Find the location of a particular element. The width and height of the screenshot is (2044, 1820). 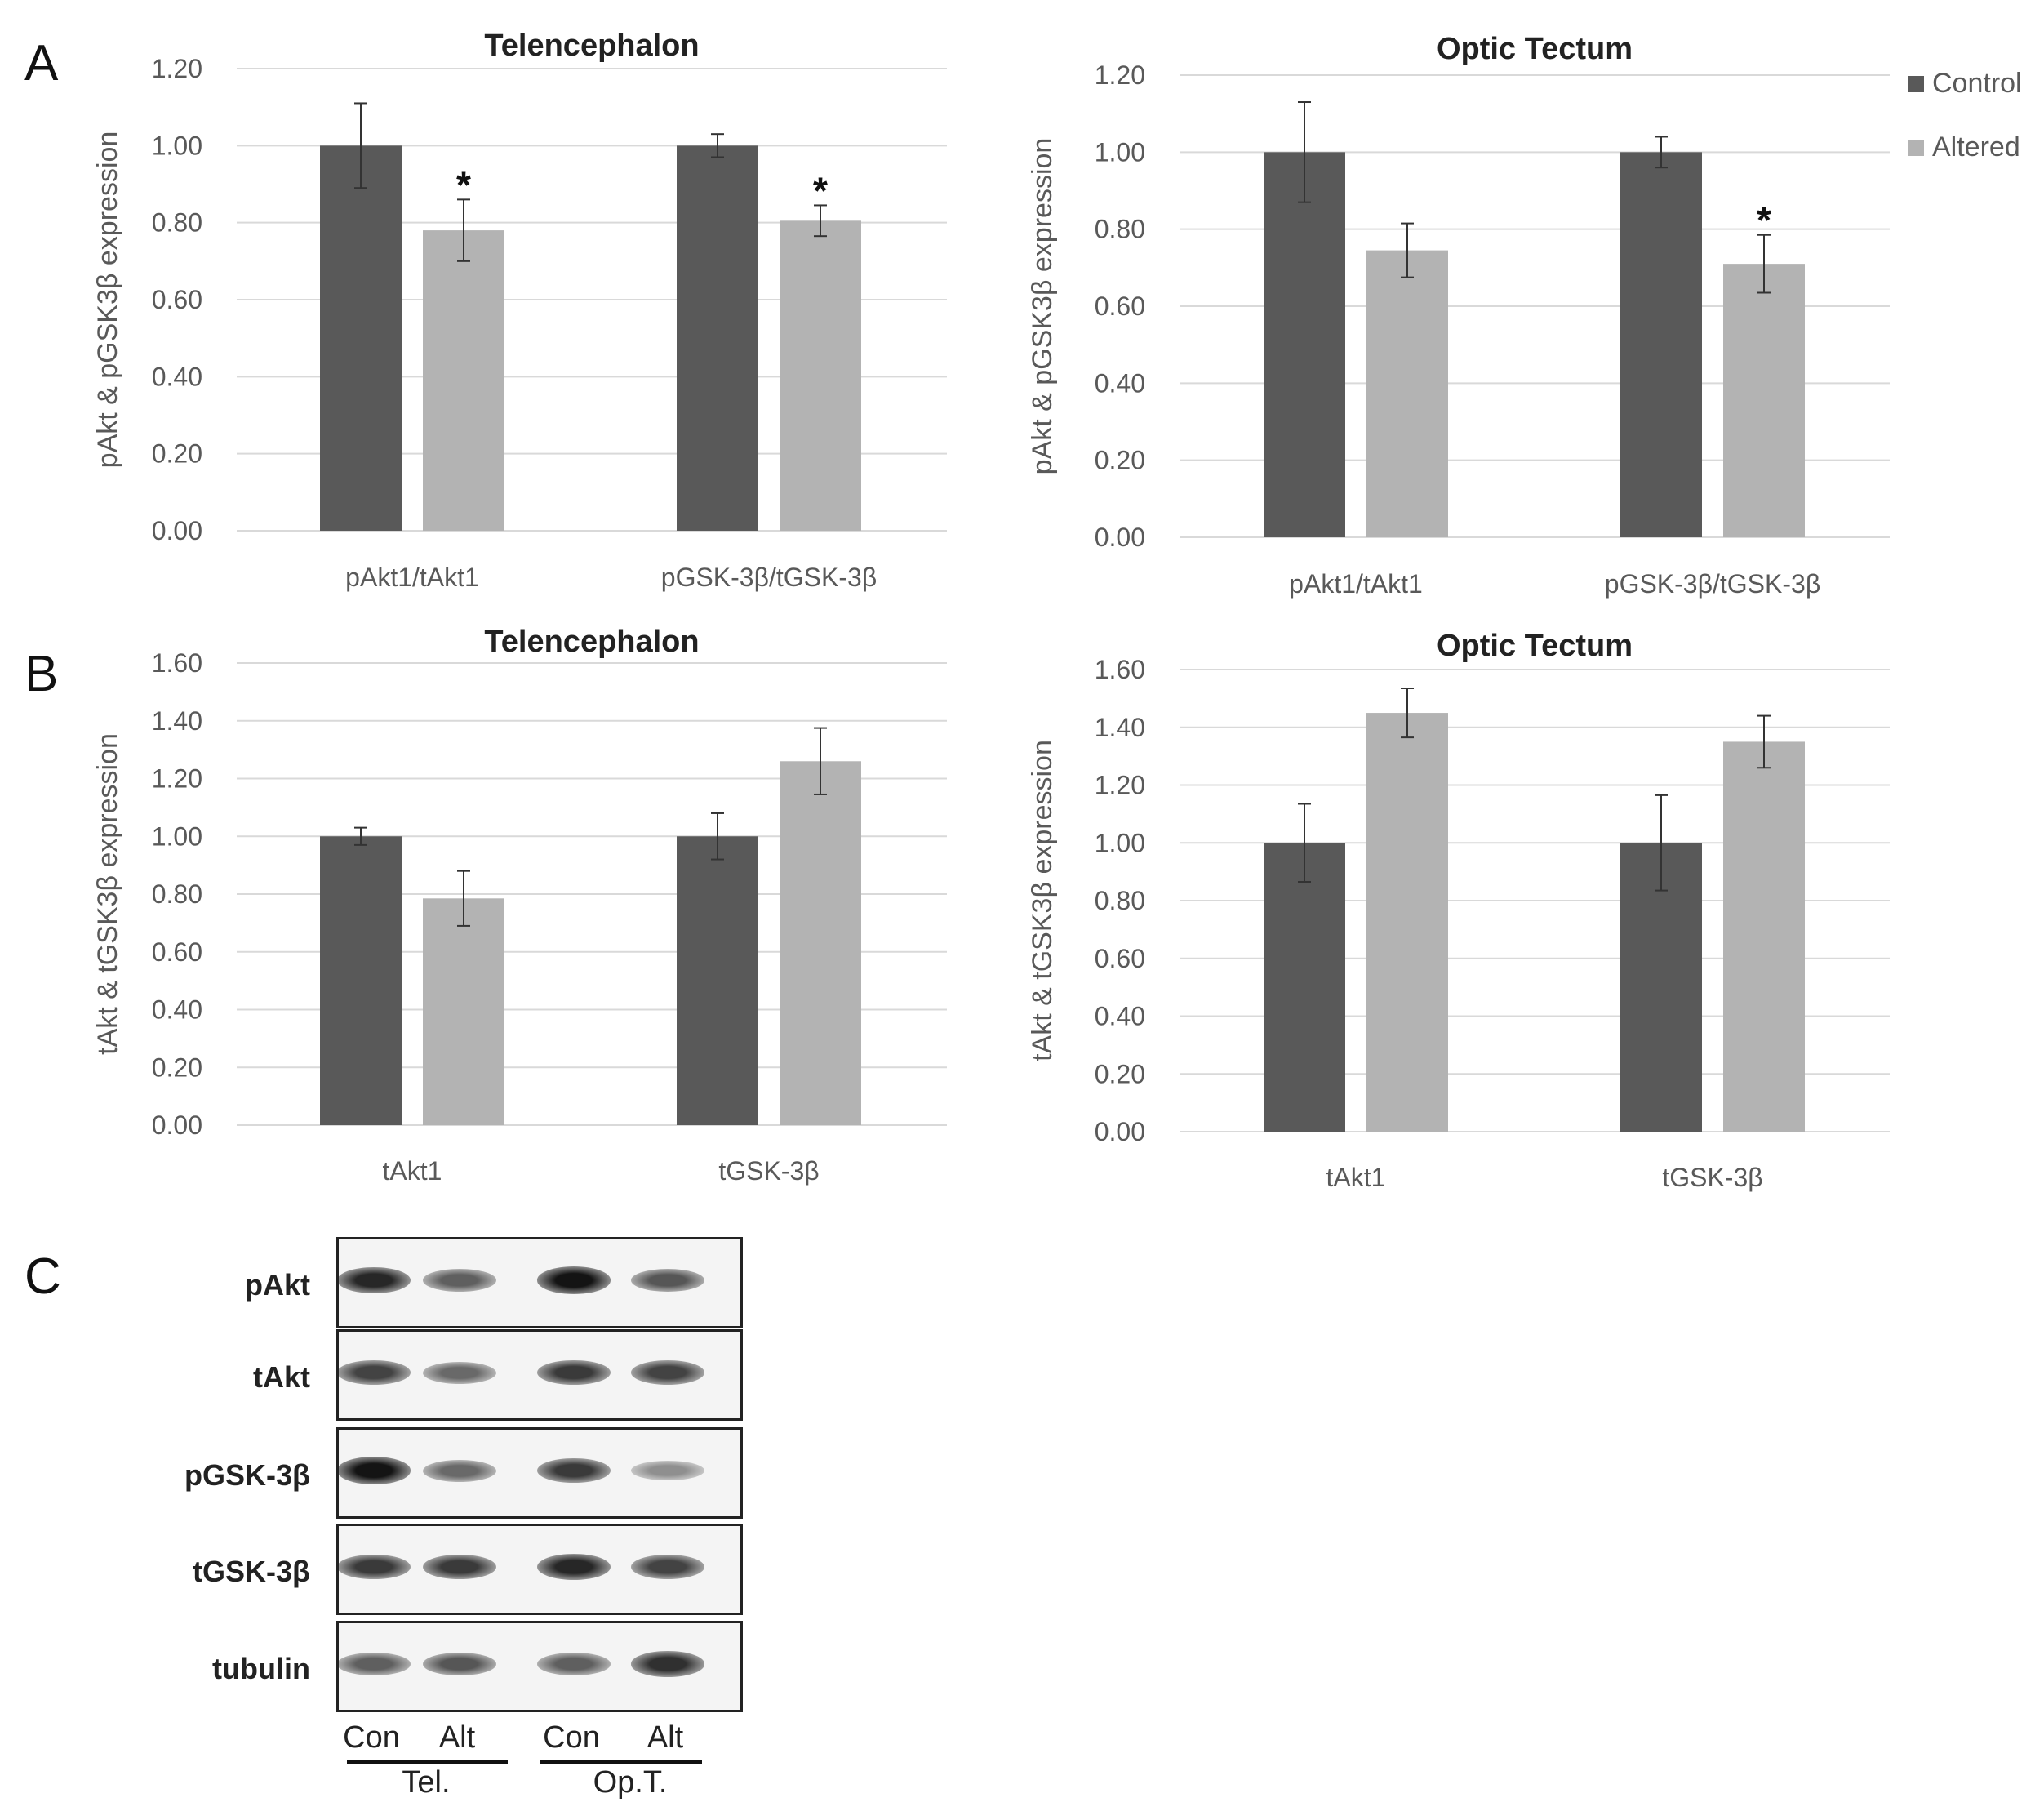

chart-title: Telencephalon is located at coordinates (591, 642).